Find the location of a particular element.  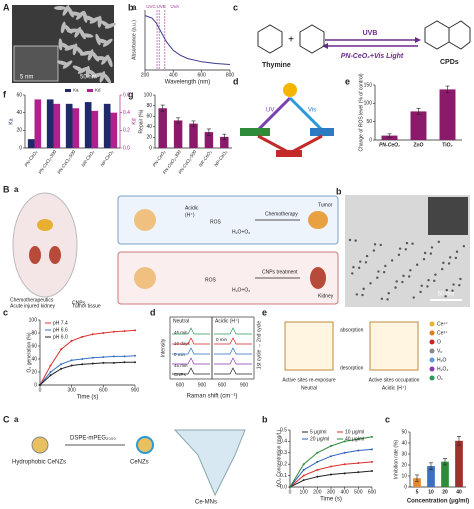

sun is located at coordinates (290, 90).